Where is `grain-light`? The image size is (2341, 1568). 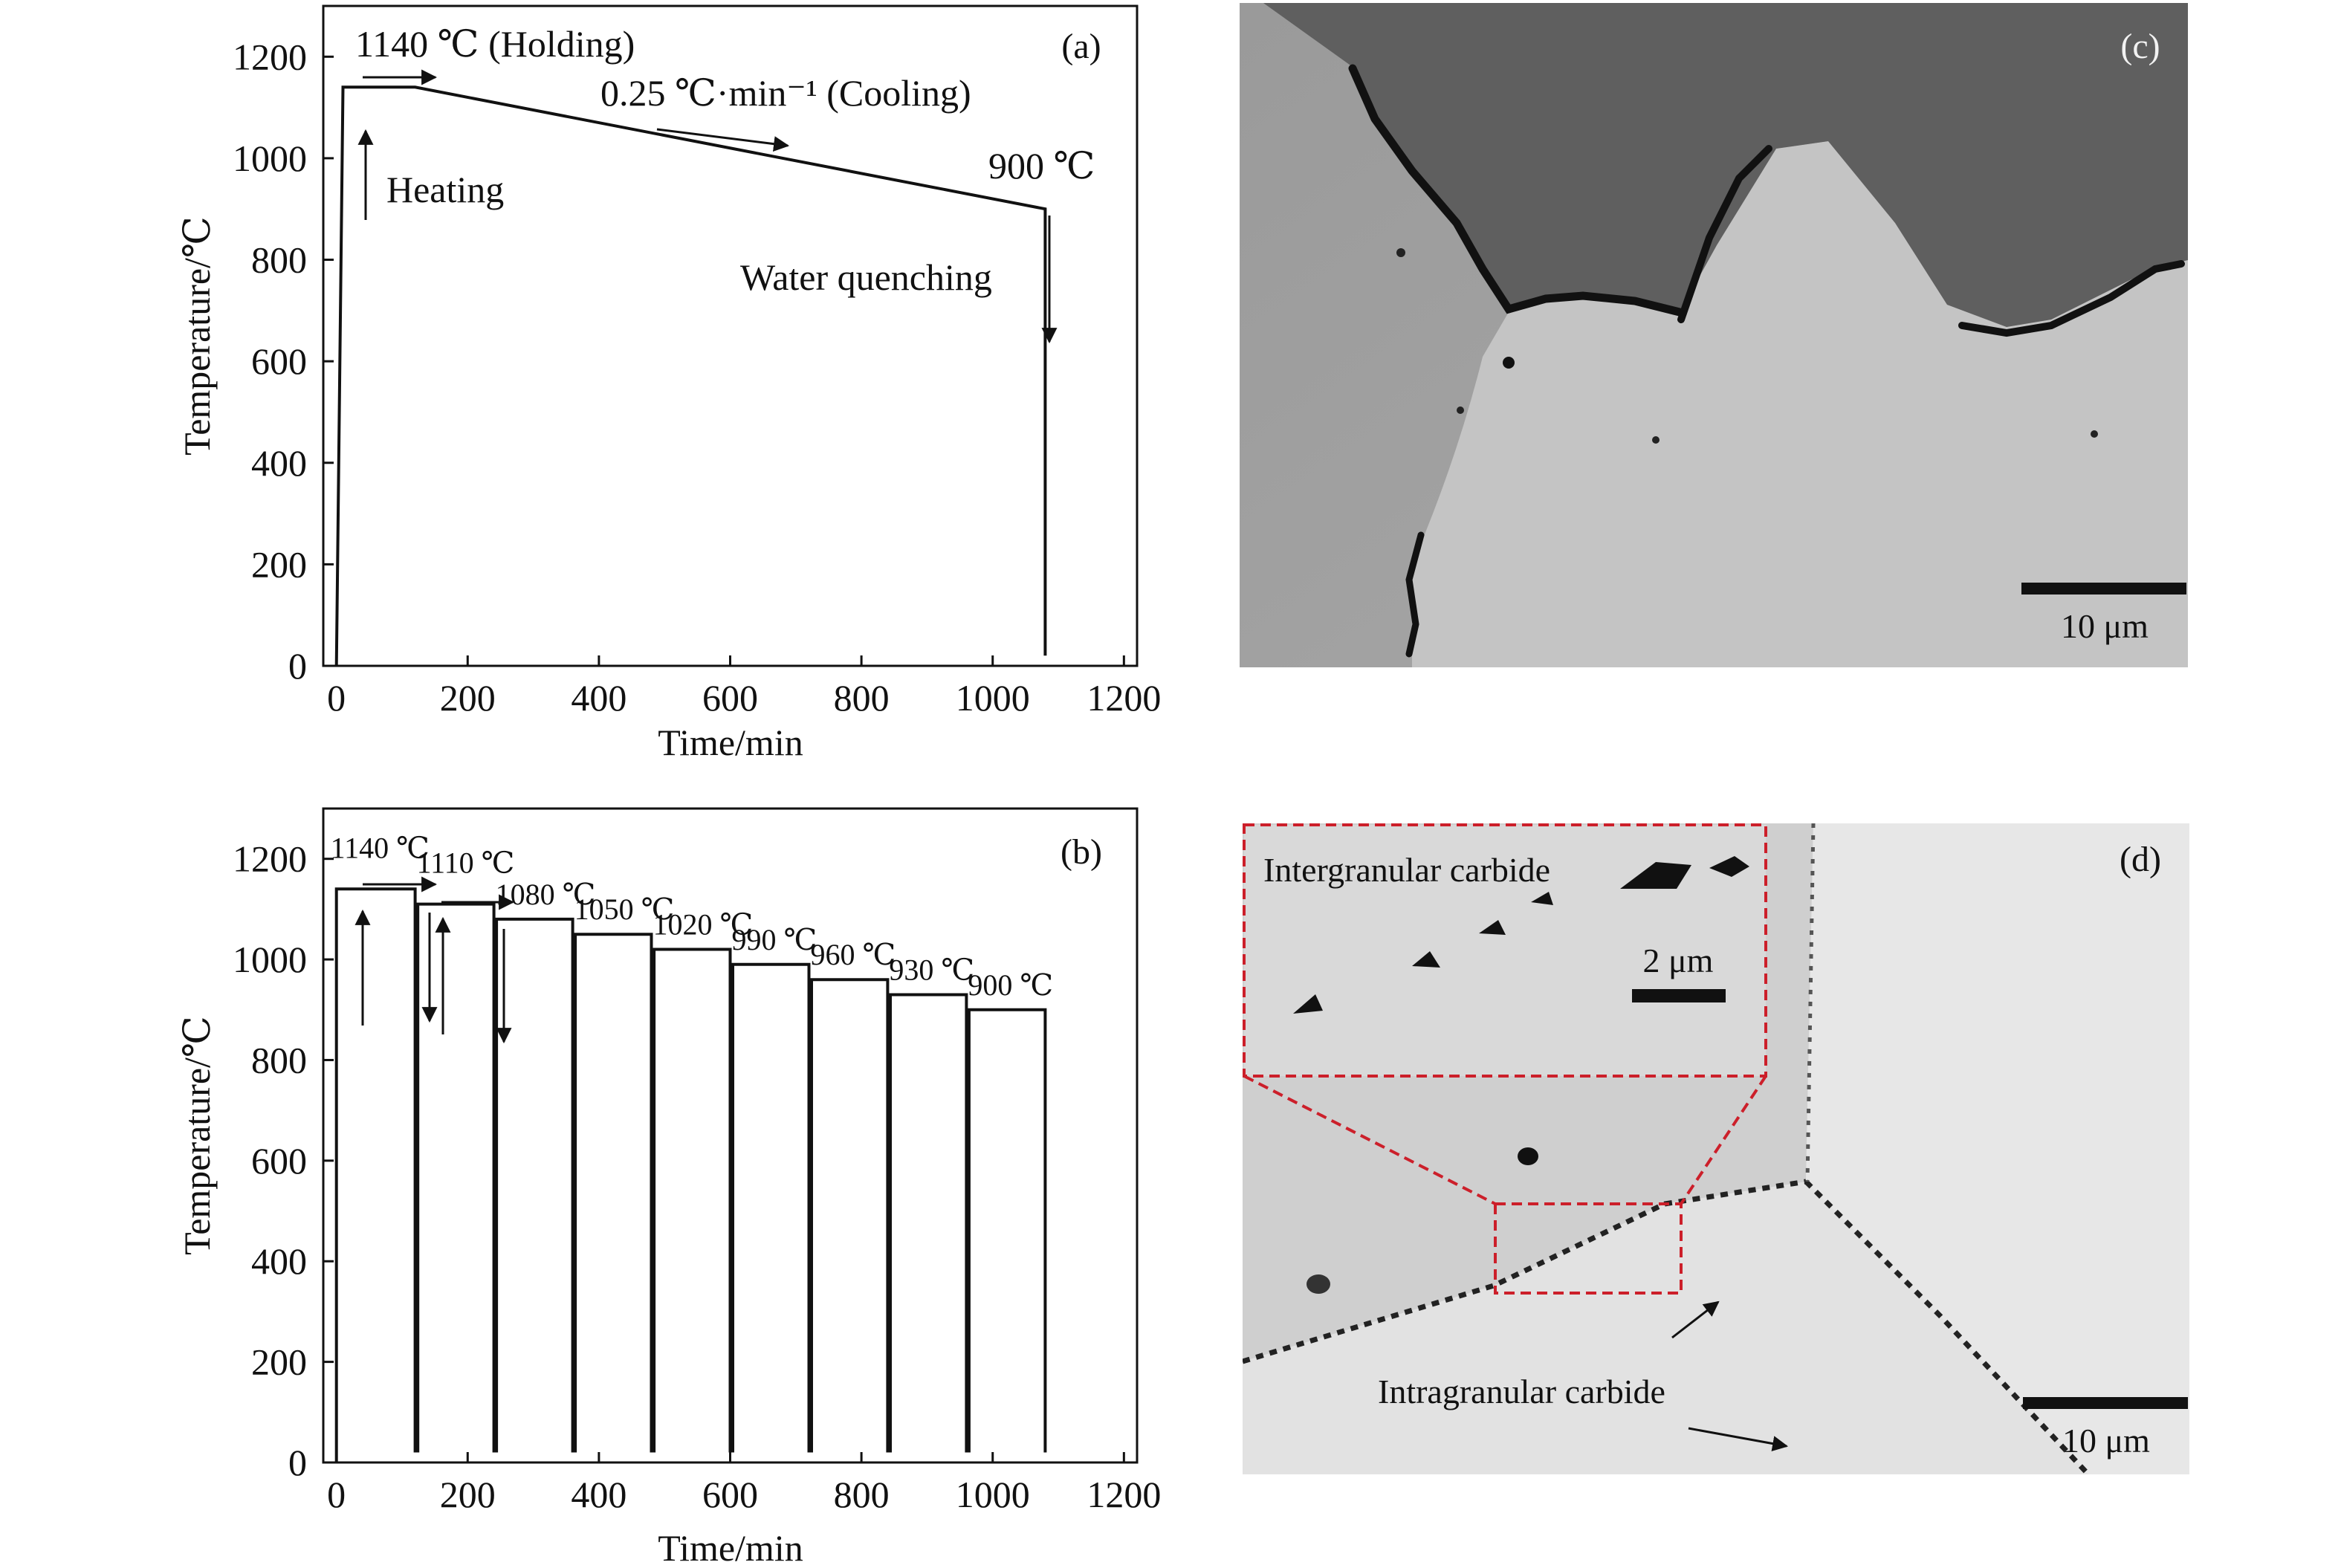 grain-light is located at coordinates (1800, 404).